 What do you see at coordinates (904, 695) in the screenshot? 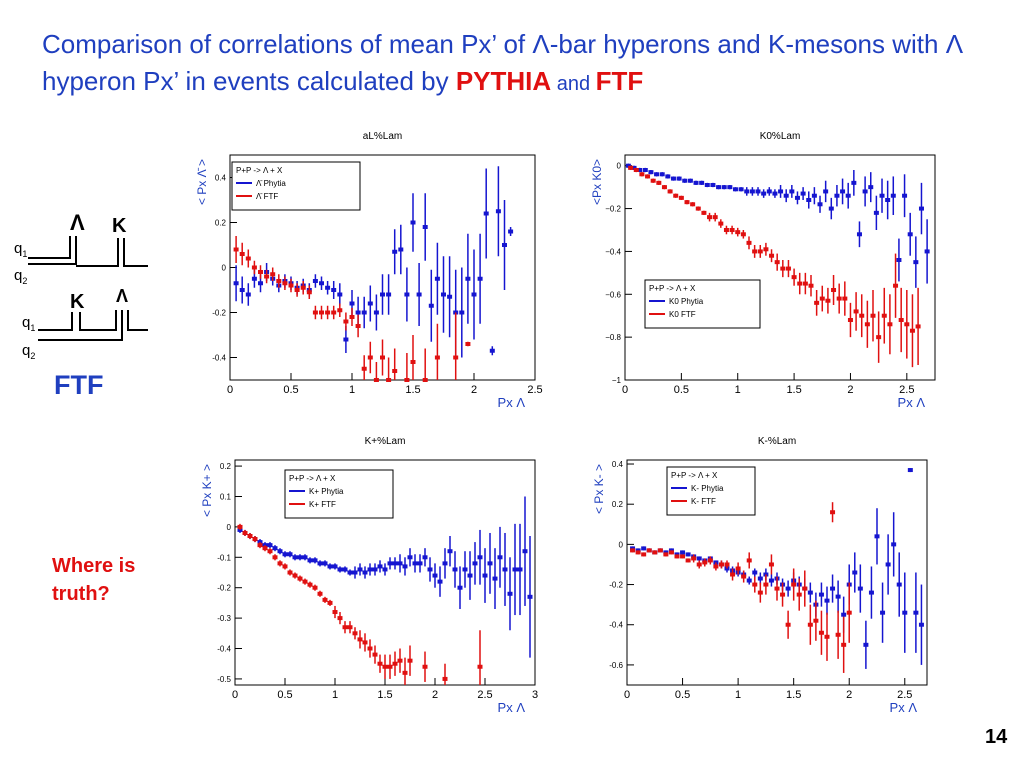
I see `x-tick-label: 2.5` at bounding box center [904, 695].